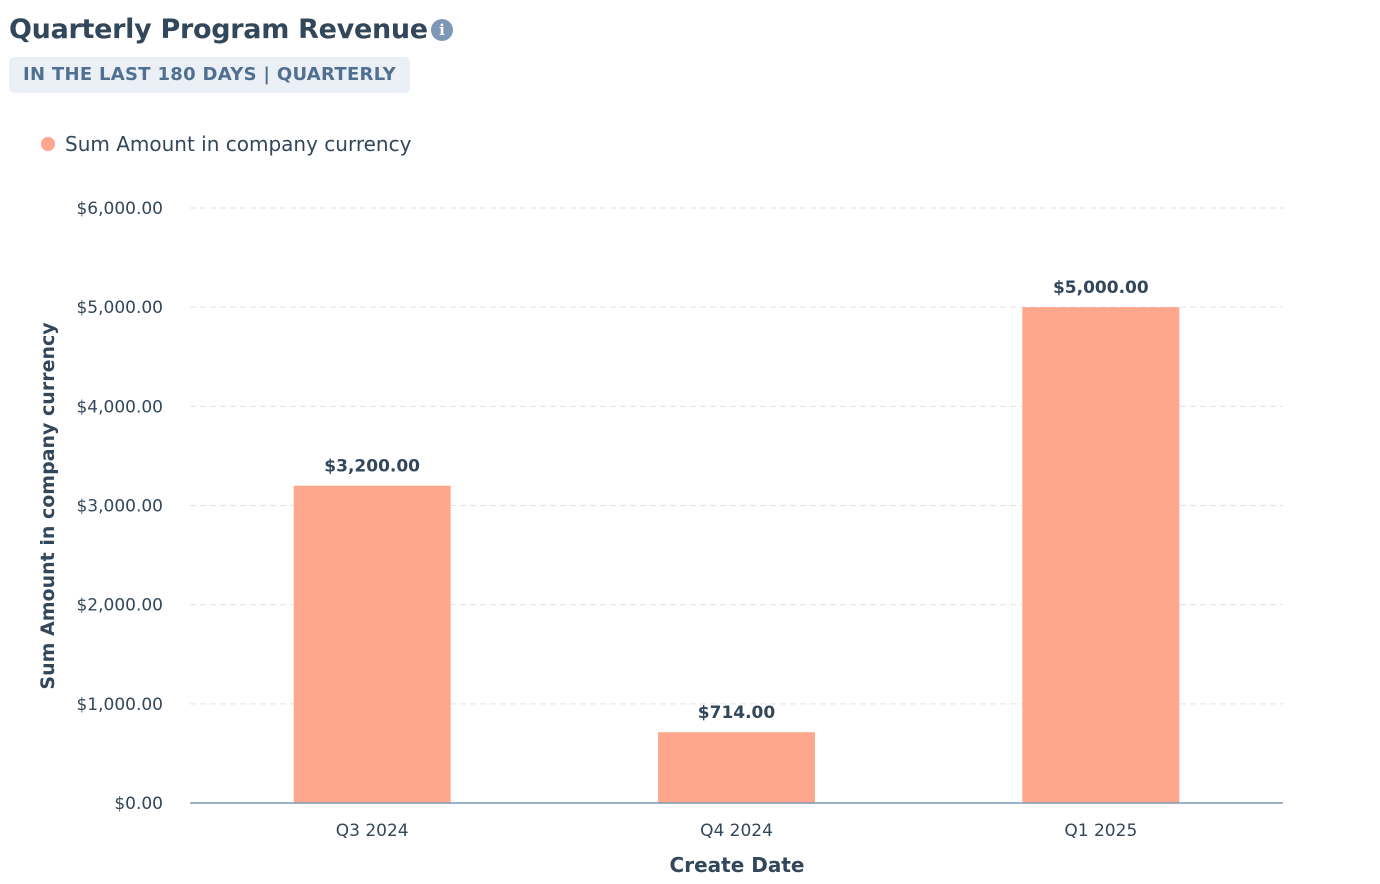 This screenshot has height=884, width=1380. What do you see at coordinates (119, 507) in the screenshot?
I see `y-tick-label: $3,000.00` at bounding box center [119, 507].